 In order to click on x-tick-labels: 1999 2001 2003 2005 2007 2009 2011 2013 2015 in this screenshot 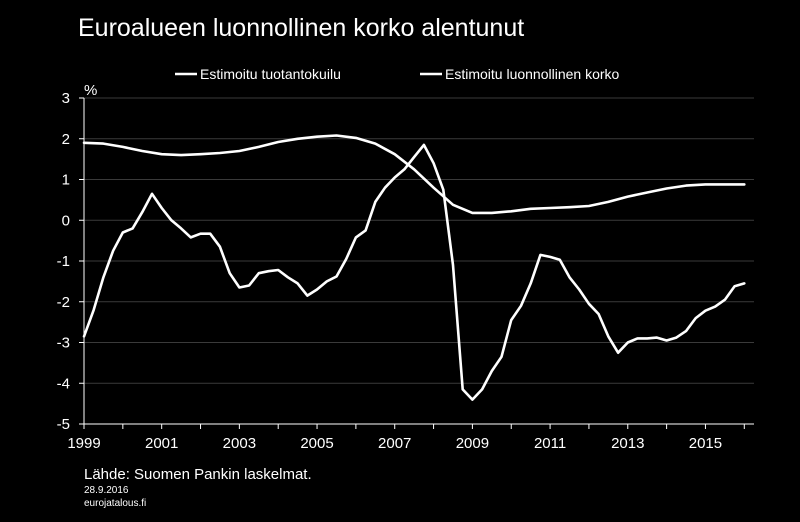, I will do `click(394, 443)`.